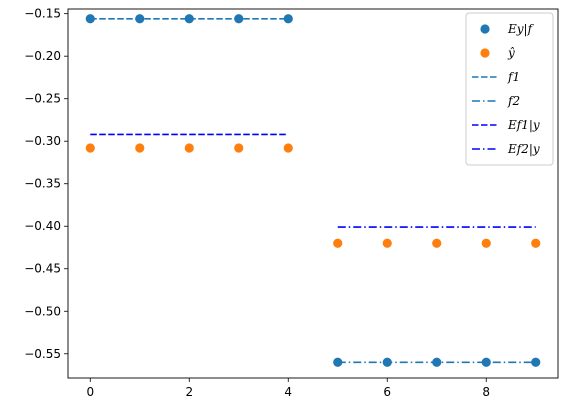 The height and width of the screenshot is (413, 568). Describe the element at coordinates (42, 99) in the screenshot. I see `y-tick-label: −0.25` at that location.